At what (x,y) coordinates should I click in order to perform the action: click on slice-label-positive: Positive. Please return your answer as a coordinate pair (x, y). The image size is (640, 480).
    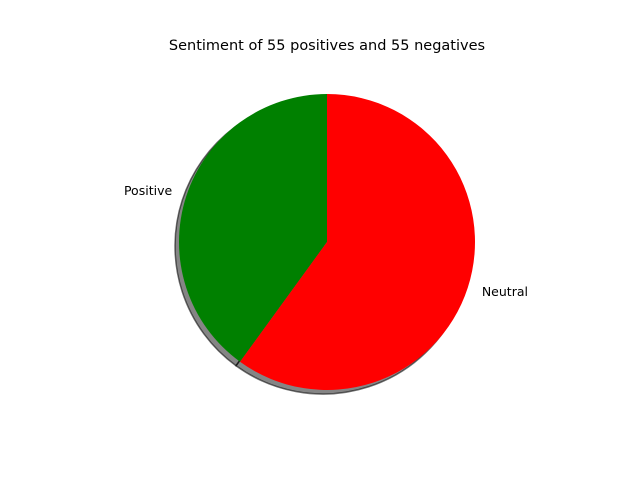
    Looking at the image, I should click on (148, 190).